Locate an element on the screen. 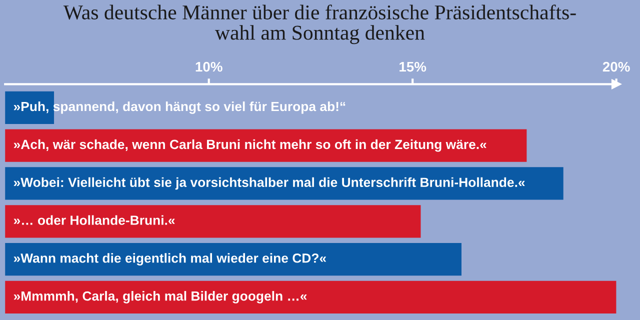 The image size is (640, 320). y-tick-label: »Wann macht die eigentlich mal wieder eine CD?« is located at coordinates (170, 259).